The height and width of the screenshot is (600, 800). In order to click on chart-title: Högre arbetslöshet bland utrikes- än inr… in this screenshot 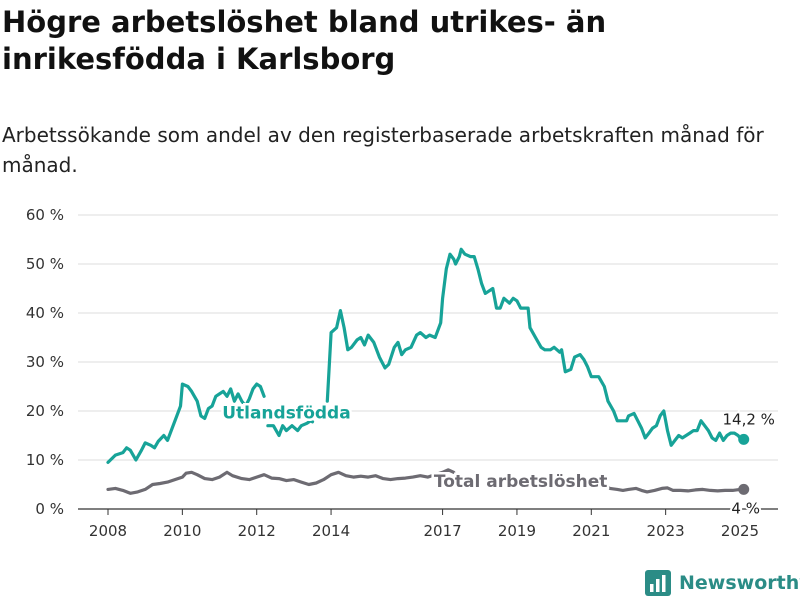, I will do `click(304, 40)`.